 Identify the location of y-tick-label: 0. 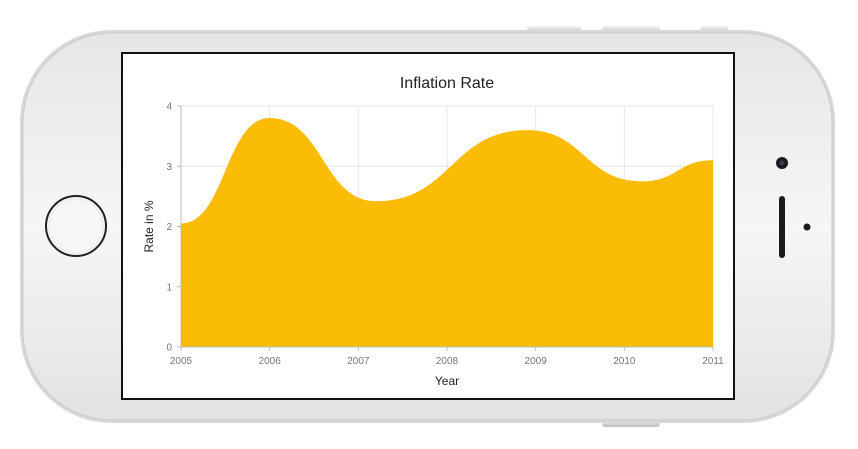
(169, 348).